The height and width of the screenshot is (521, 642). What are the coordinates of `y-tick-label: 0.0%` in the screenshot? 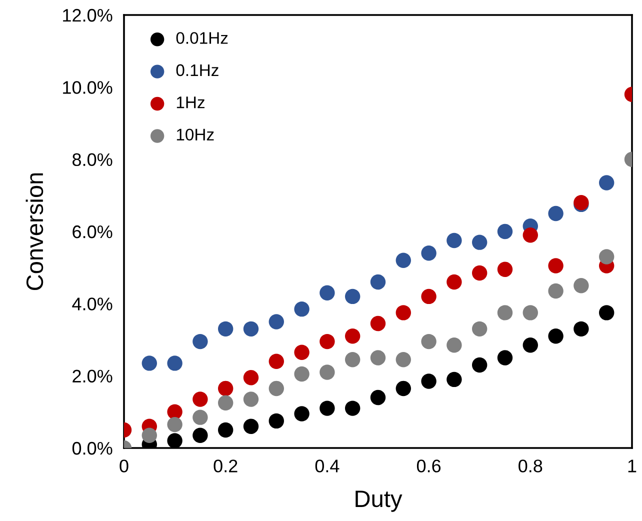 It's located at (92, 448).